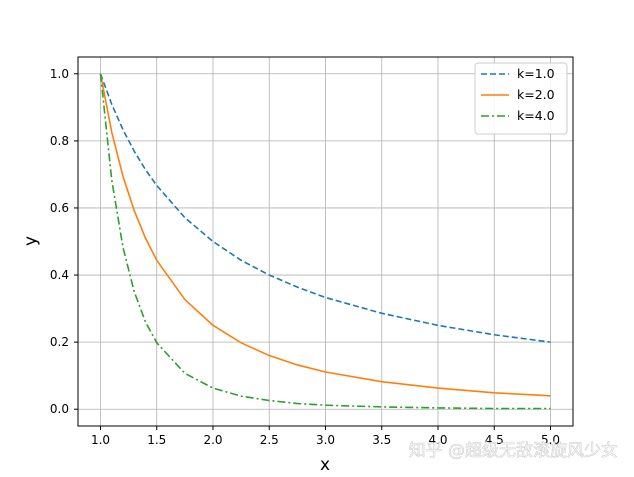  What do you see at coordinates (325, 440) in the screenshot?
I see `x-tick-label: 3.0` at bounding box center [325, 440].